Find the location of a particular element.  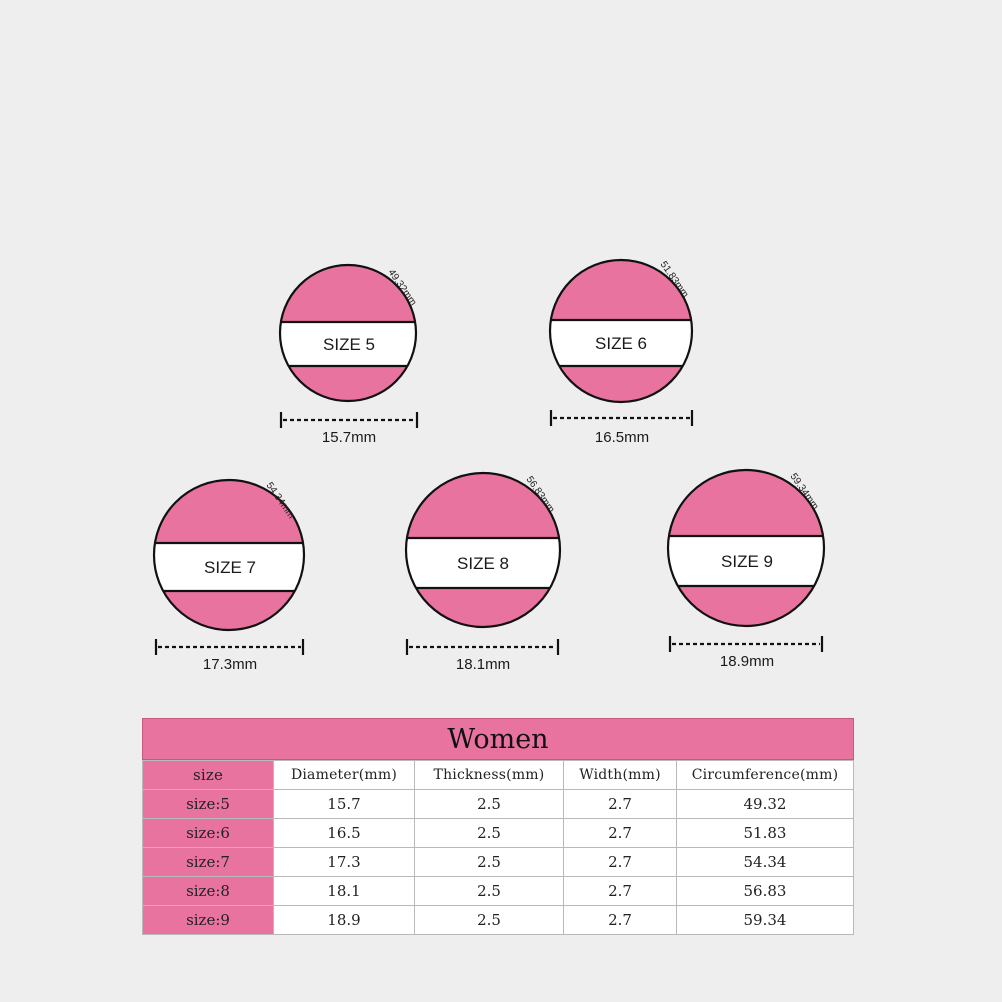

ring-size-9: SIZE 9 59.34mm 18.9mm is located at coordinates (746, 569).